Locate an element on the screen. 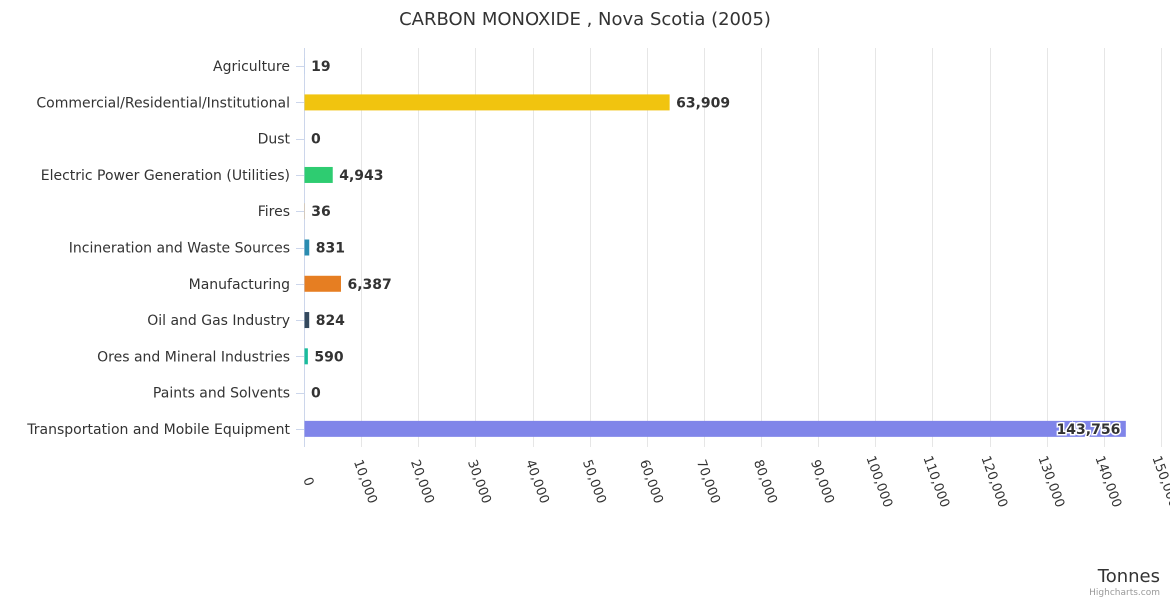 The image size is (1170, 600). credits-link: Highcharts.com is located at coordinates (1124, 593).